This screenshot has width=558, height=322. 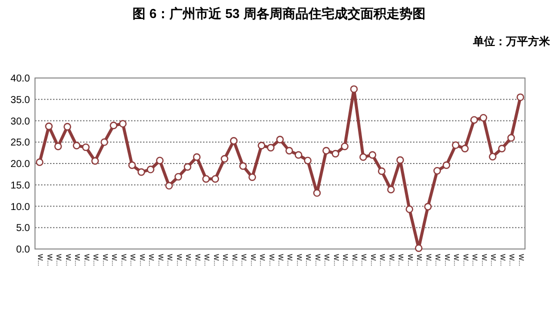 What do you see at coordinates (511, 41) in the screenshot?
I see `y-axis-title: 单位：万平方米` at bounding box center [511, 41].